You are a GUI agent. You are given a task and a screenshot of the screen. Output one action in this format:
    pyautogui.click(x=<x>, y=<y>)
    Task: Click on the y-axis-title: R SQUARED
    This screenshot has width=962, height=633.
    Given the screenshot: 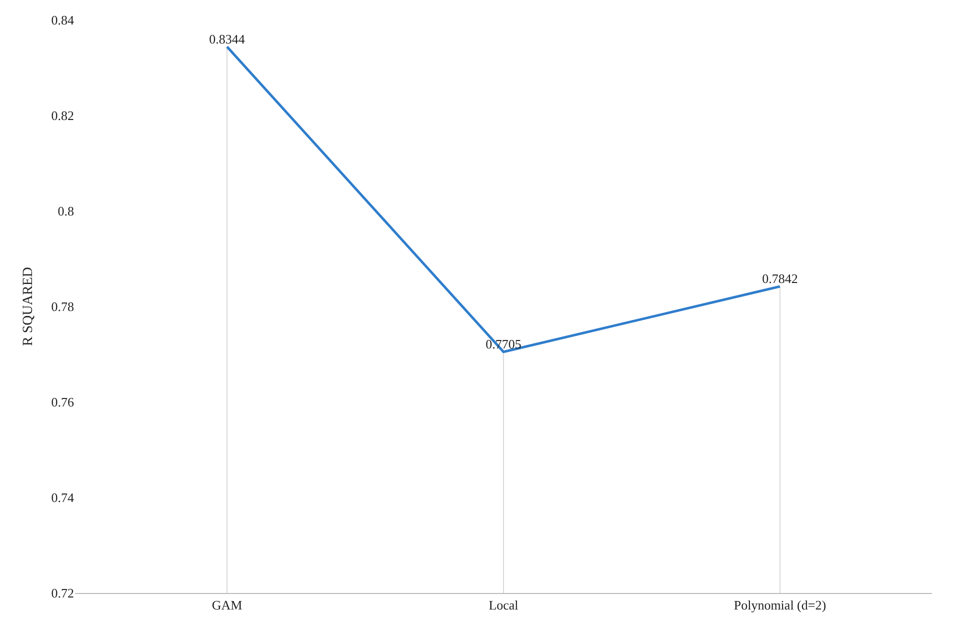 What is the action you would take?
    pyautogui.click(x=28, y=306)
    